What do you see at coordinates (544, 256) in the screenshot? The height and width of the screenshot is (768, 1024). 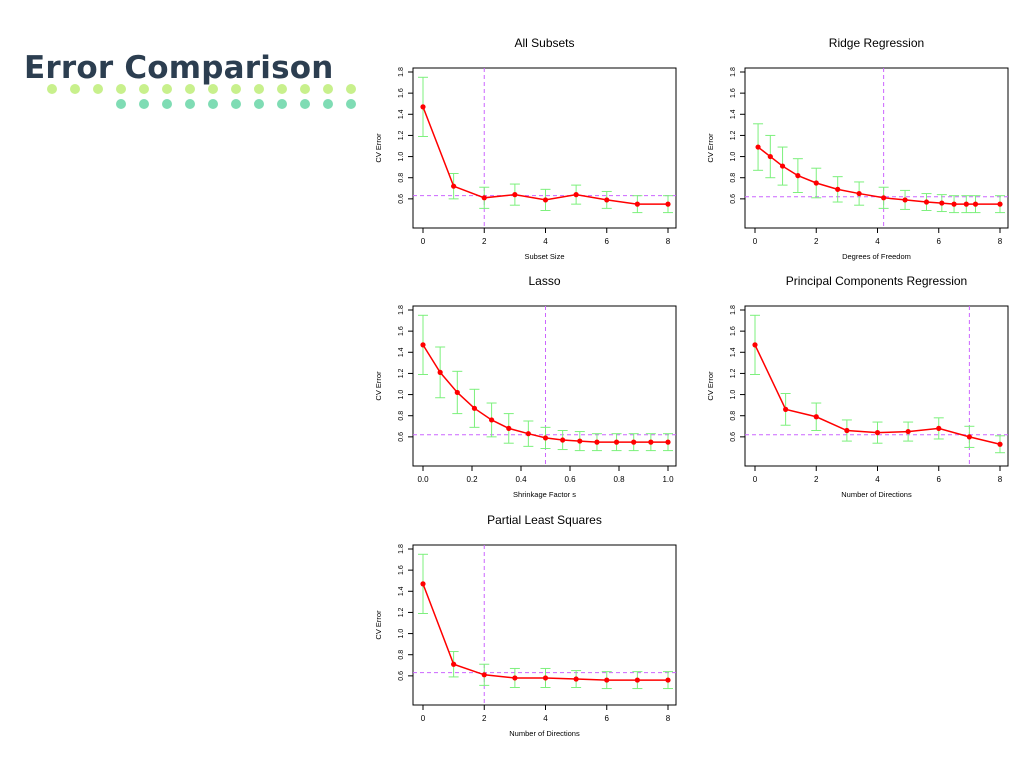 I see `x-axis-label: Subset Size` at bounding box center [544, 256].